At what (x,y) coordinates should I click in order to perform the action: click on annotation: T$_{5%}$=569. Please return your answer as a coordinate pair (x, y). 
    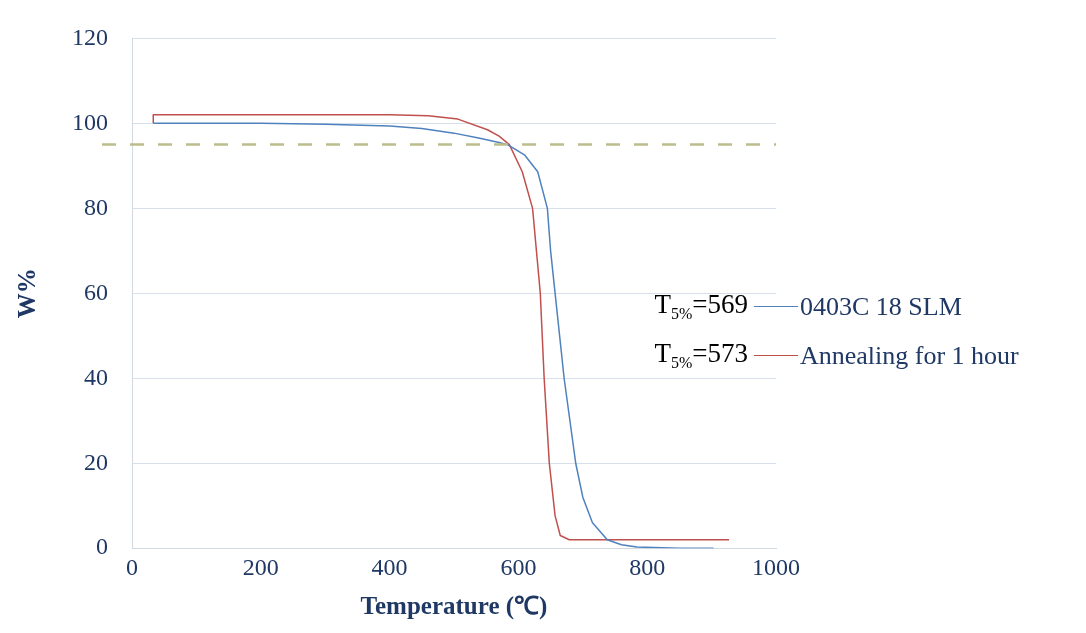
    Looking at the image, I should click on (700, 306).